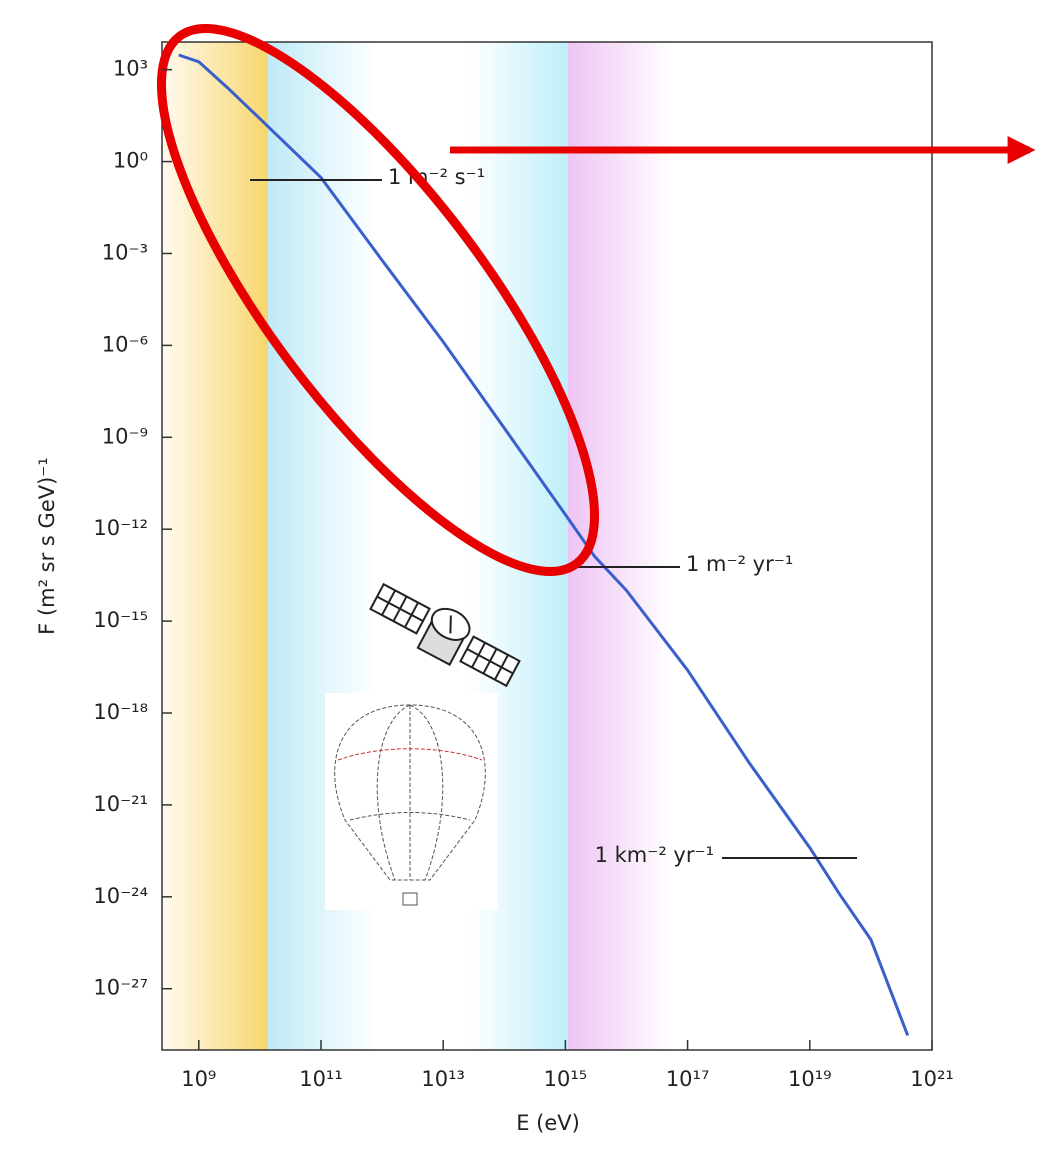 The height and width of the screenshot is (1162, 1045). Describe the element at coordinates (120, 988) in the screenshot. I see `y-tick-label: 10⁻²⁷` at that location.